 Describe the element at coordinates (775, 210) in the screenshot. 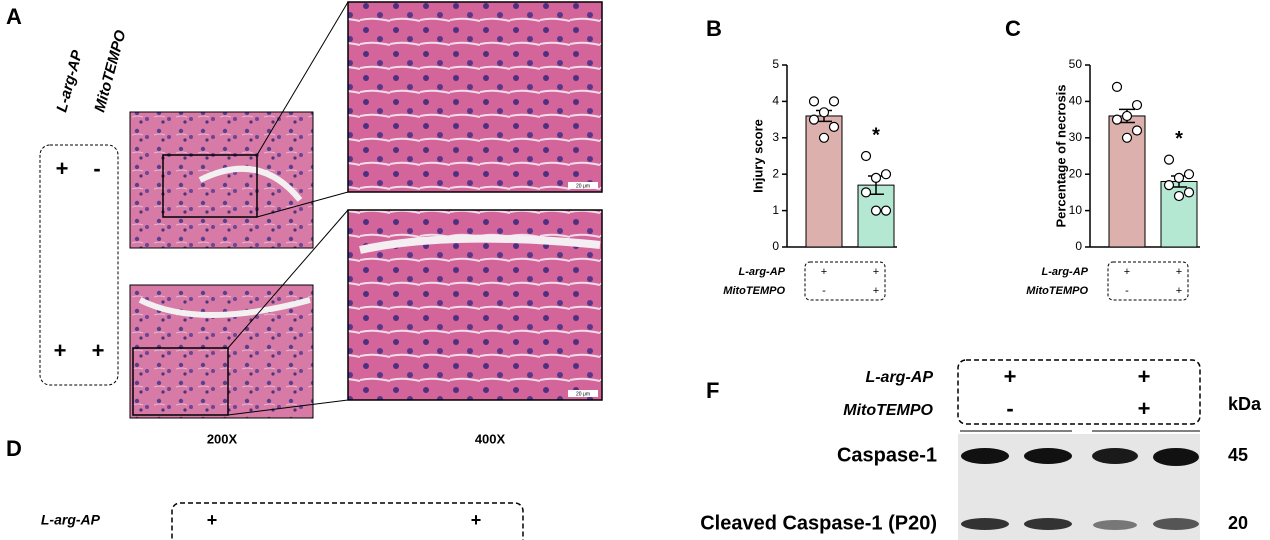

I see `y-tick-label: 1` at that location.